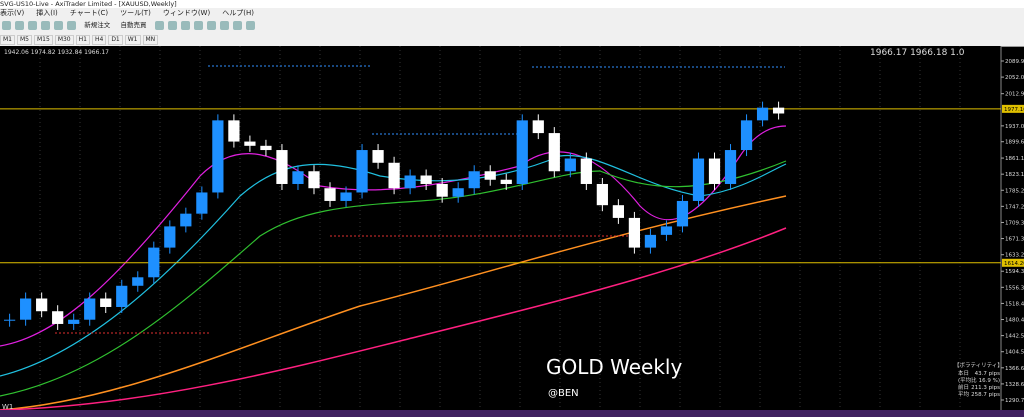 The height and width of the screenshot is (417, 1024). I want to click on price-label: 1671.35, so click(1014, 240).